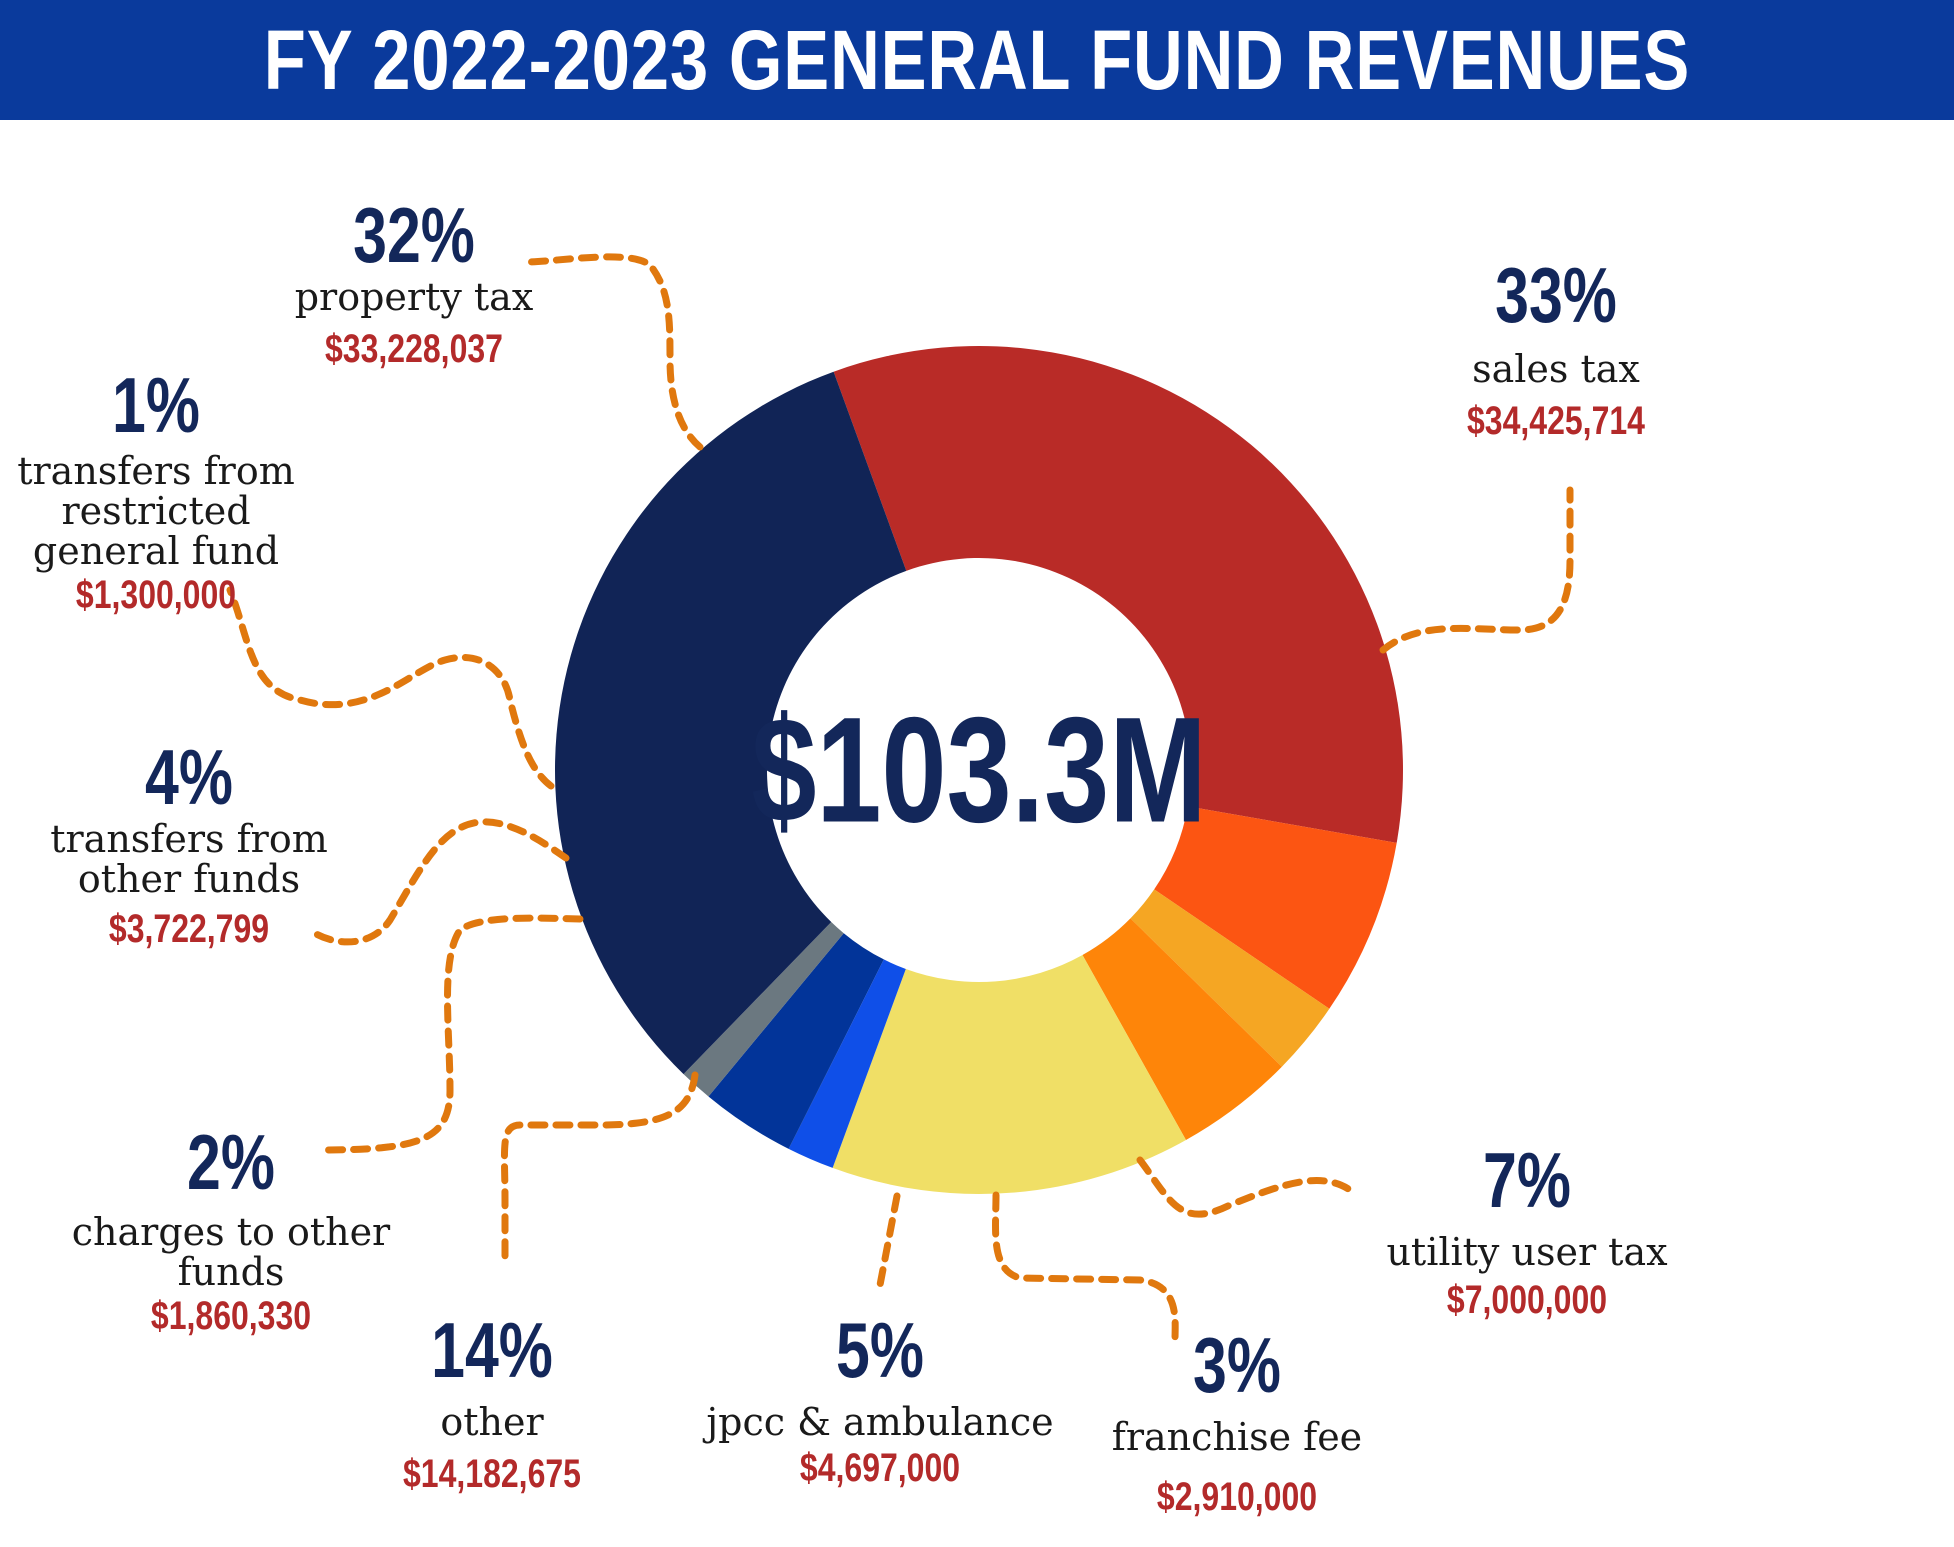 The image size is (1954, 1547). Describe the element at coordinates (1527, 1300) in the screenshot. I see `amount-label: $7,000,000` at that location.